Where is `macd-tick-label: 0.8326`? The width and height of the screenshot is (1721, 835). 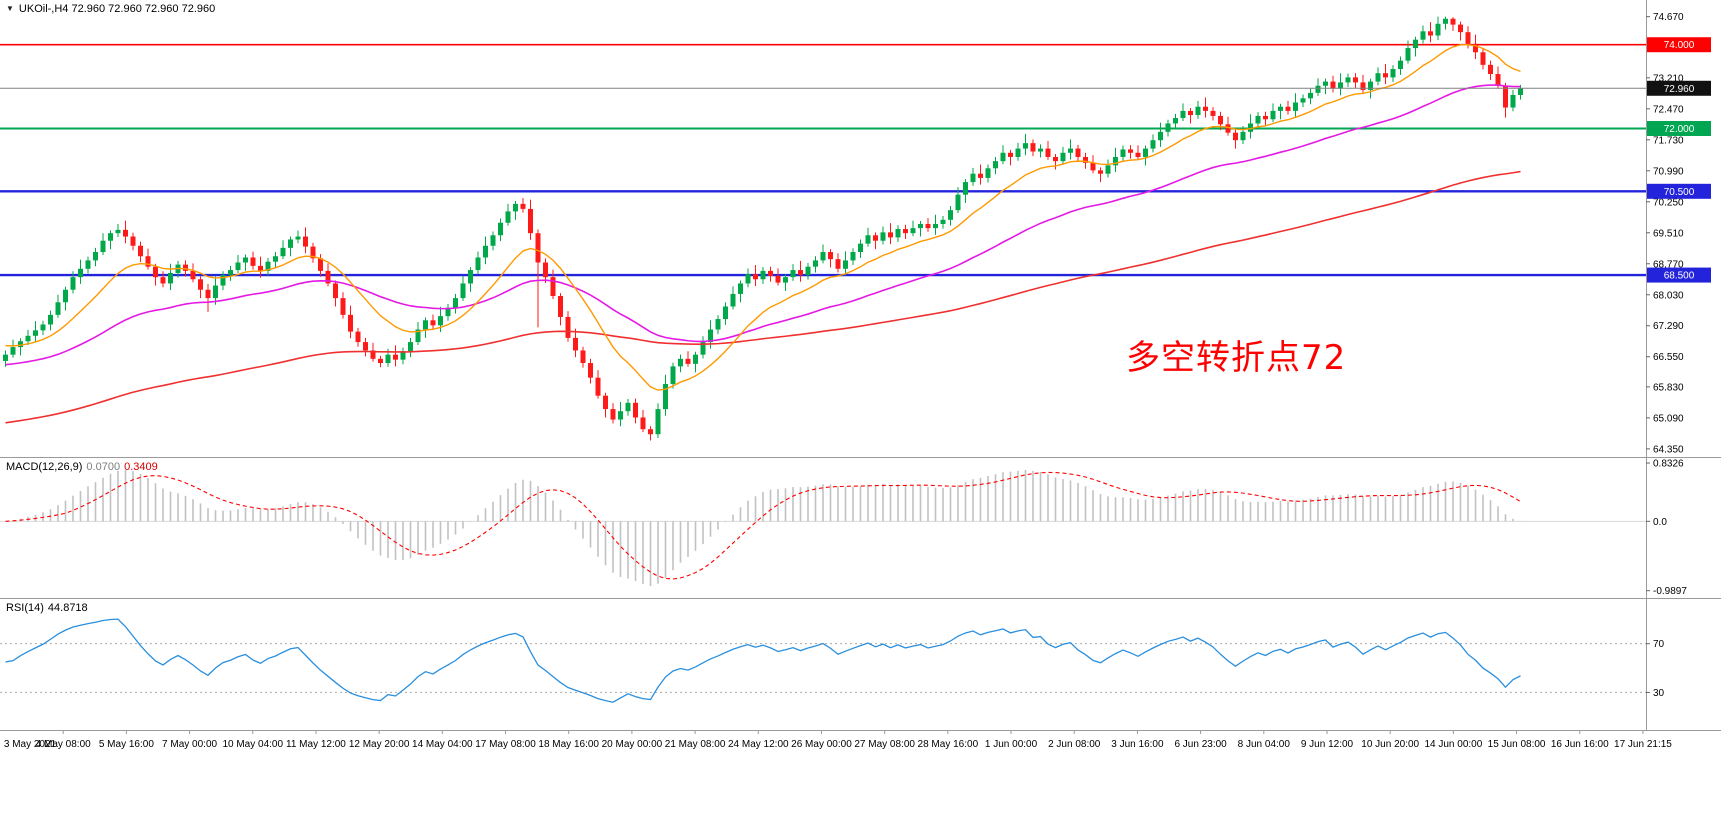 macd-tick-label: 0.8326 is located at coordinates (1668, 464).